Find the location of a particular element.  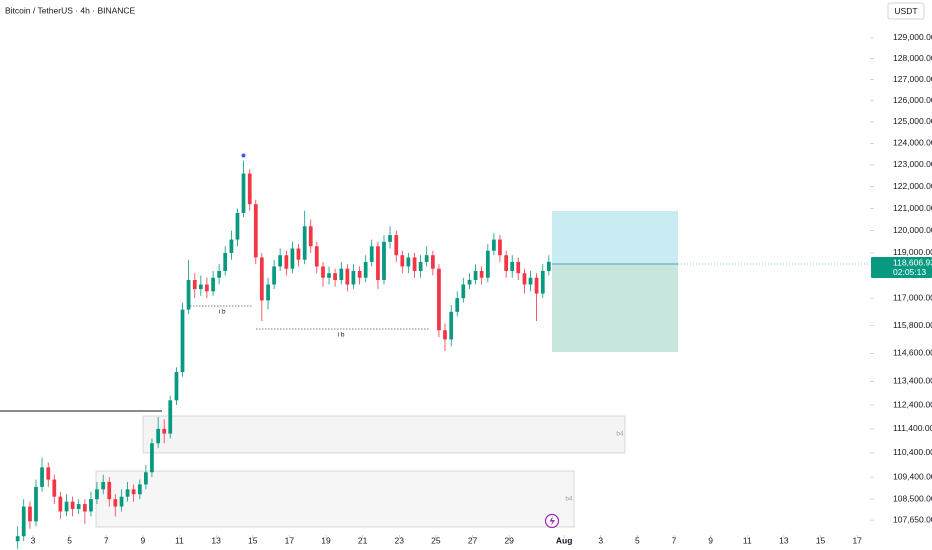

y-tick-label: 123,000.00 is located at coordinates (912, 164).